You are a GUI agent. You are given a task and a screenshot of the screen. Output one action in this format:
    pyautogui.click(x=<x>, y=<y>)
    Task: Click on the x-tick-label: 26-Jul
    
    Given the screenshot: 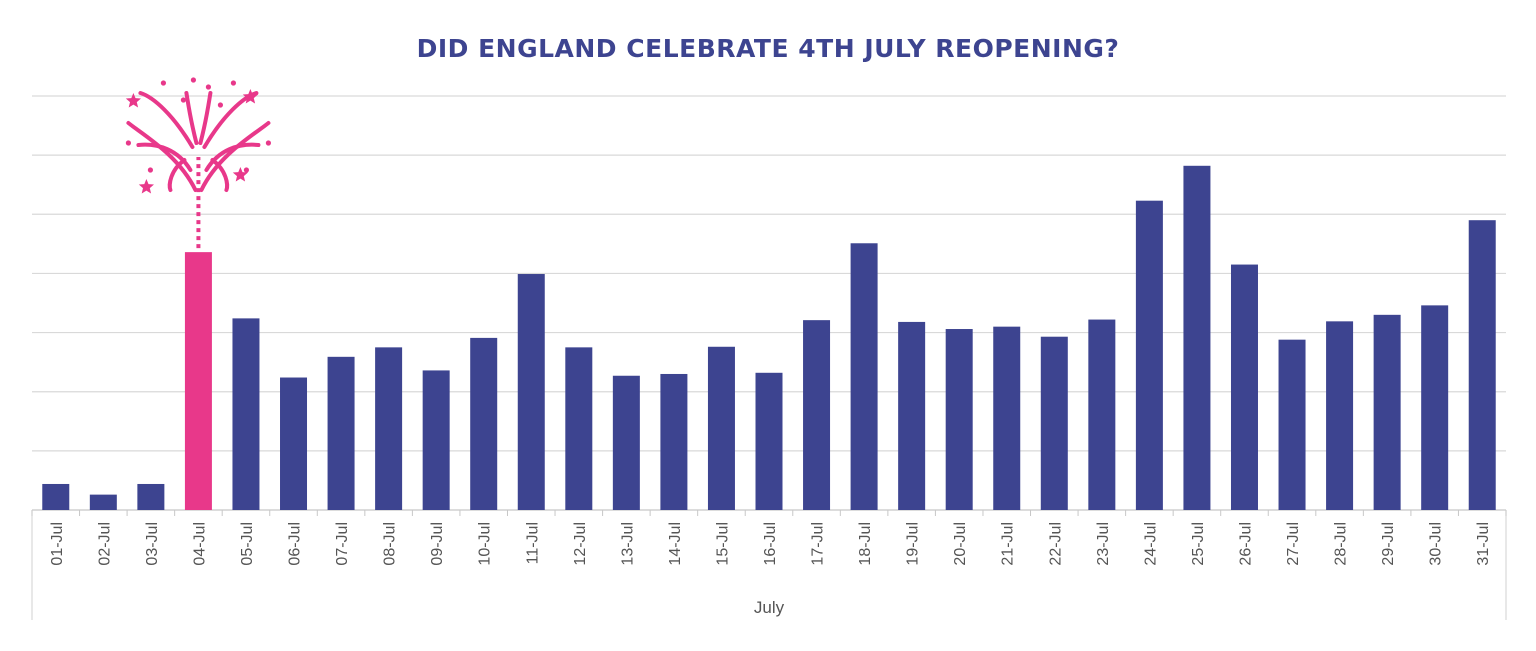 What is the action you would take?
    pyautogui.click(x=1245, y=544)
    